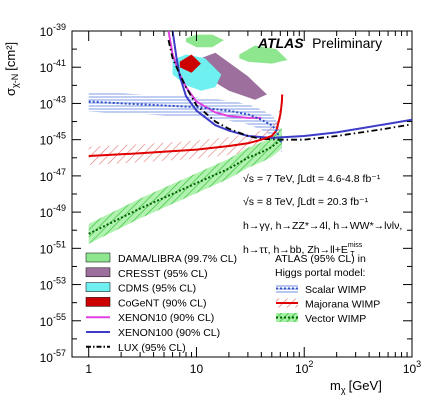  What do you see at coordinates (347, 43) in the screenshot?
I see `title-preliminary: Preliminary` at bounding box center [347, 43].